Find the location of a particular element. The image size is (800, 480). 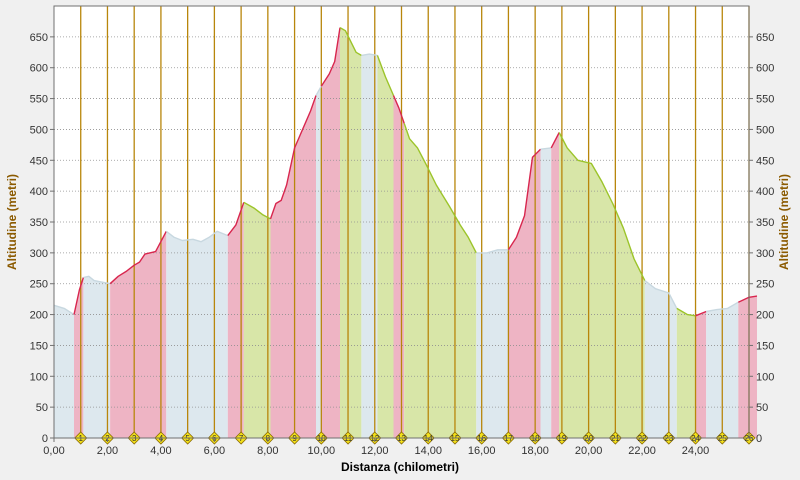

y-tick-label-right-400: 400 is located at coordinates (765, 192).